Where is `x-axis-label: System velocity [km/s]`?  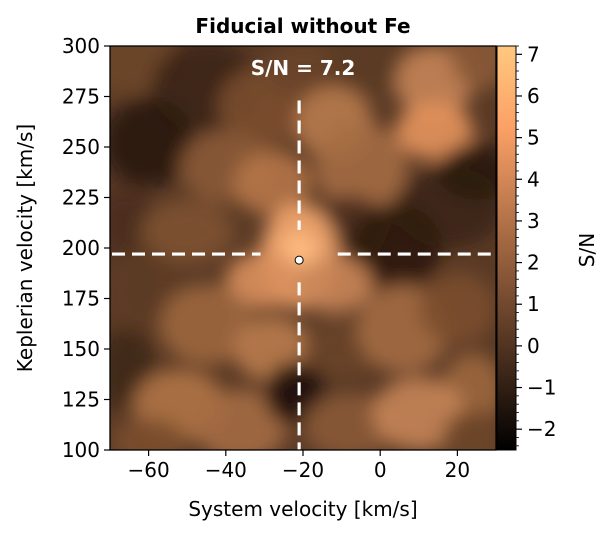
x-axis-label: System velocity [km/s] is located at coordinates (302, 509).